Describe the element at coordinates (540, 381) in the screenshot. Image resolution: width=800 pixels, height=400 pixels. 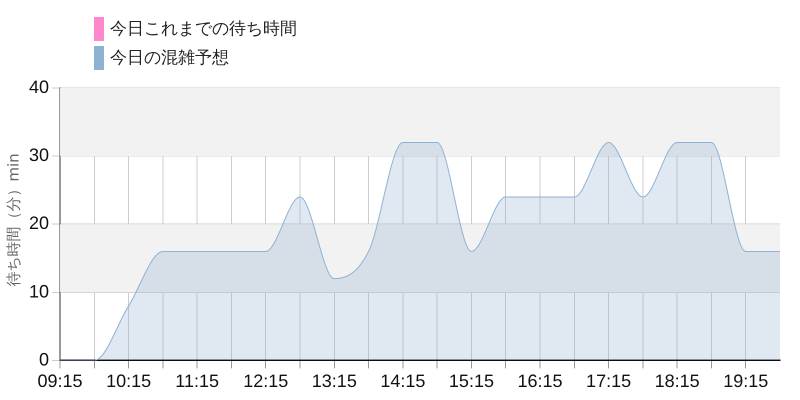
I see `x-tick-label: 16:15` at that location.